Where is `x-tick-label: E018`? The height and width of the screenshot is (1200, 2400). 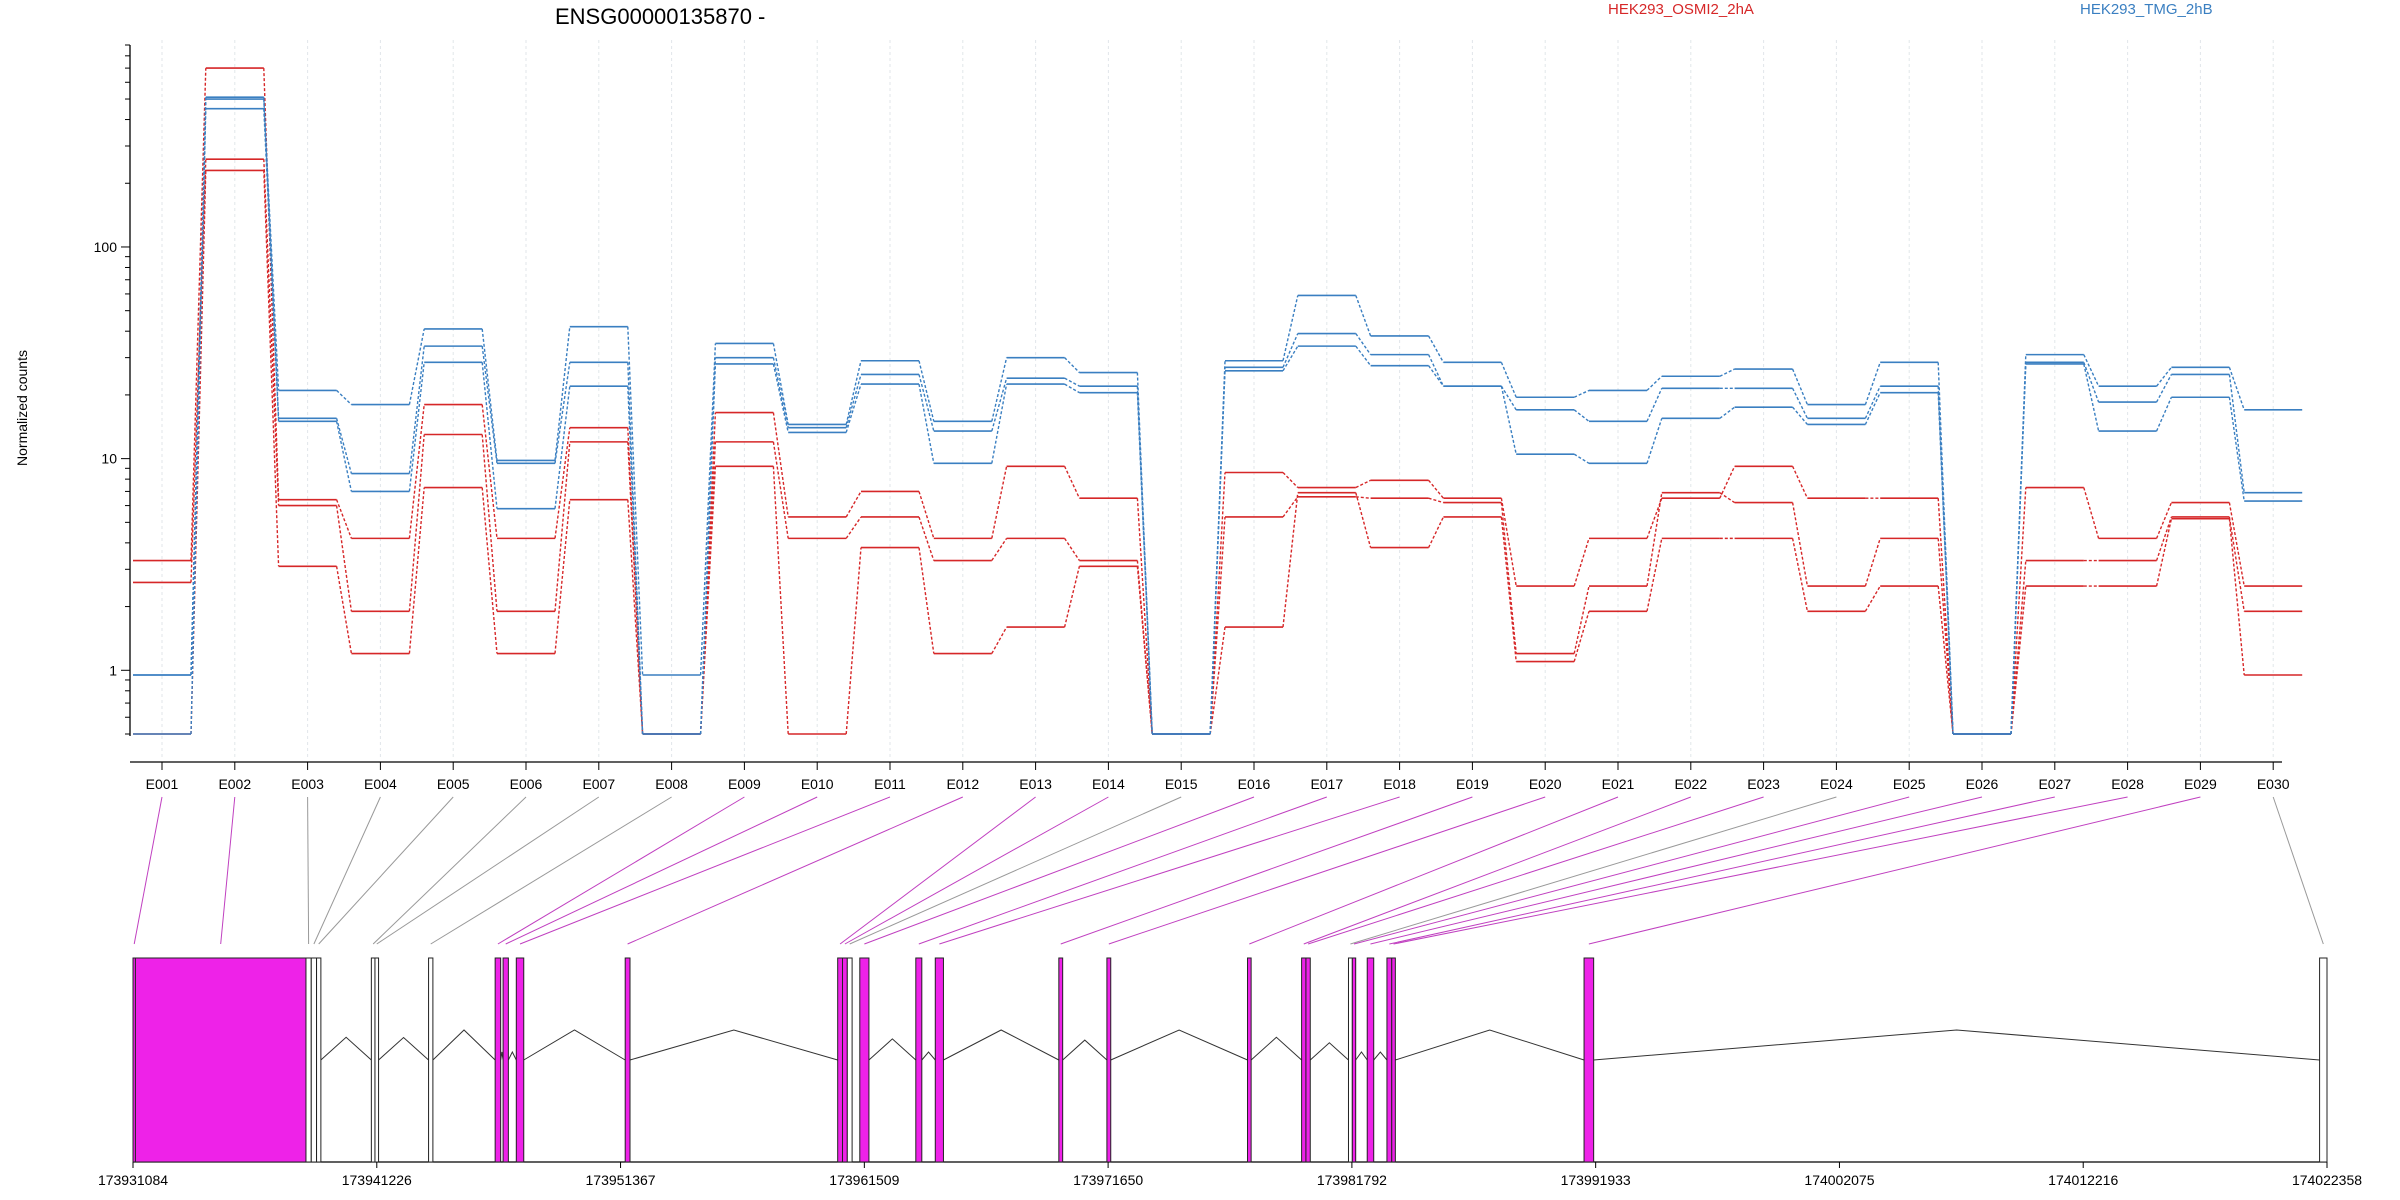
x-tick-label: E018 is located at coordinates (1399, 784).